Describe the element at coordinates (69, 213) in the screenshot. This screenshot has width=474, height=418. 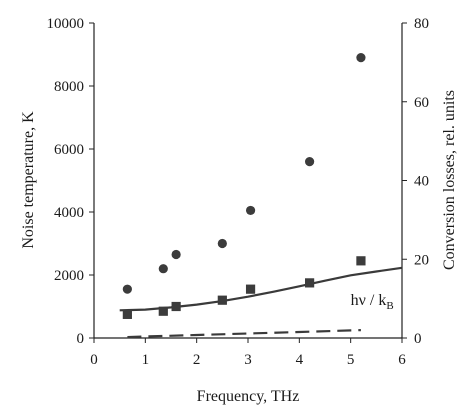
I see `y-left-tick-label: 4000` at that location.